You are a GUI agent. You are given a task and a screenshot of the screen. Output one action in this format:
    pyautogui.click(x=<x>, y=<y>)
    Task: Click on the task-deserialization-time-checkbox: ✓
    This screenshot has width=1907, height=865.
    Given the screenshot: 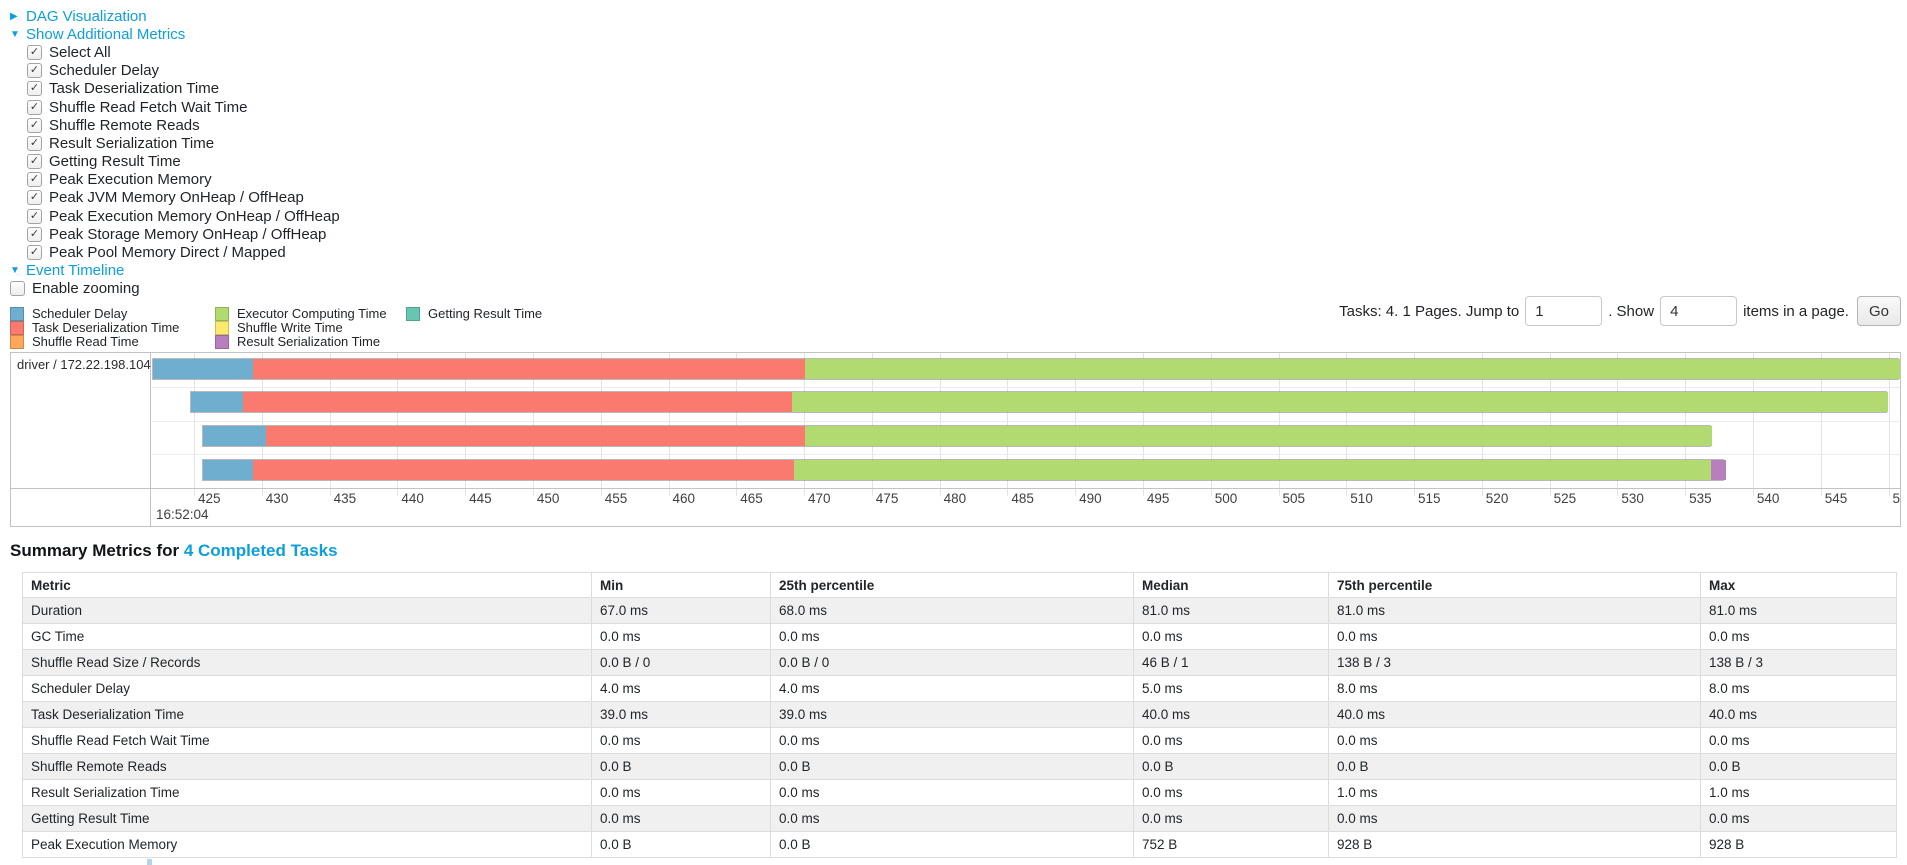 What is the action you would take?
    pyautogui.click(x=34, y=89)
    